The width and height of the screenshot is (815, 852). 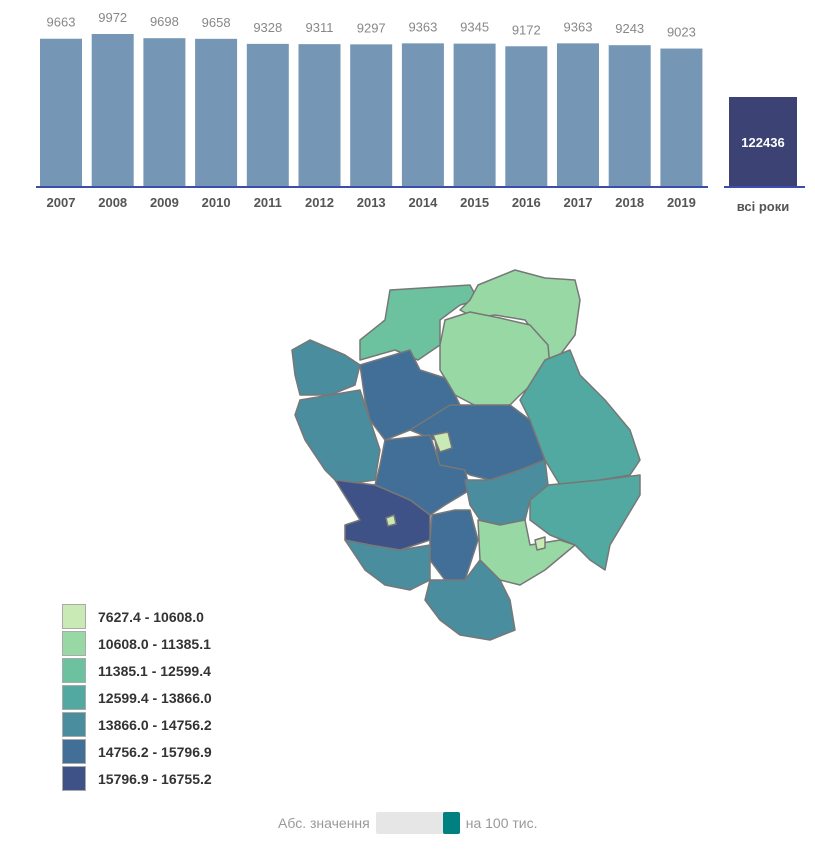 I want to click on legend-item: 11385.1 - 12599.4, so click(x=137, y=670).